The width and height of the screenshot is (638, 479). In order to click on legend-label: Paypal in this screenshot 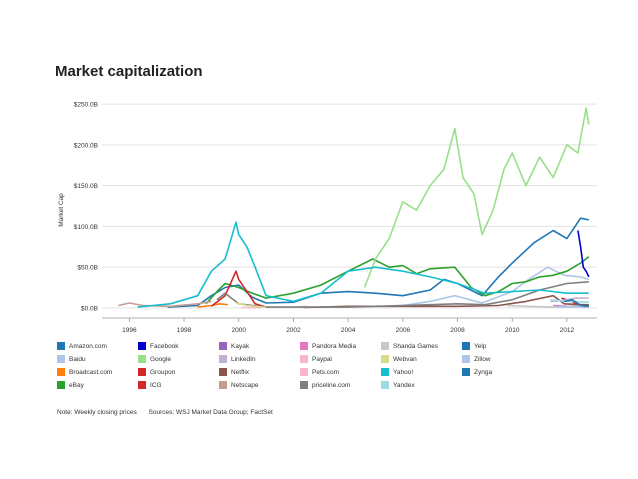, I will do `click(322, 359)`.